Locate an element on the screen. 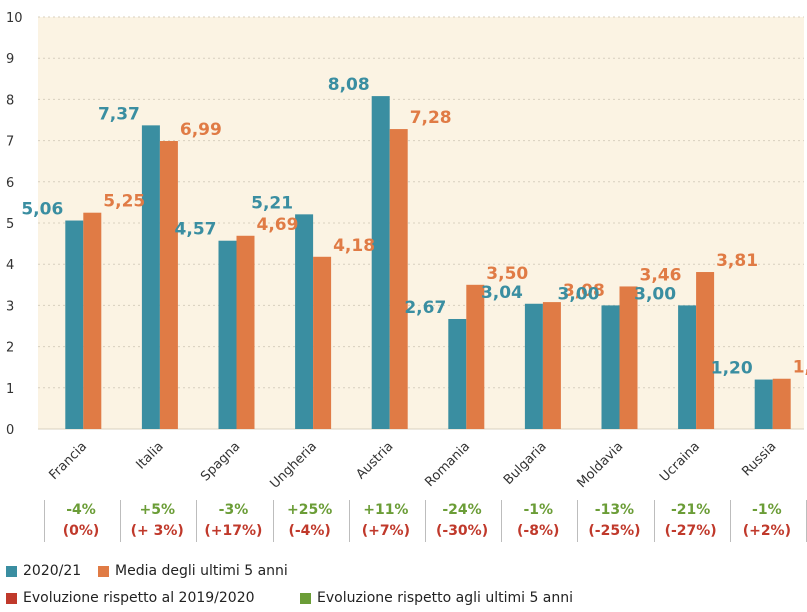 This screenshot has width=807, height=612. evolution-cell-moldavia: -13% (-25%) is located at coordinates (614, 521).